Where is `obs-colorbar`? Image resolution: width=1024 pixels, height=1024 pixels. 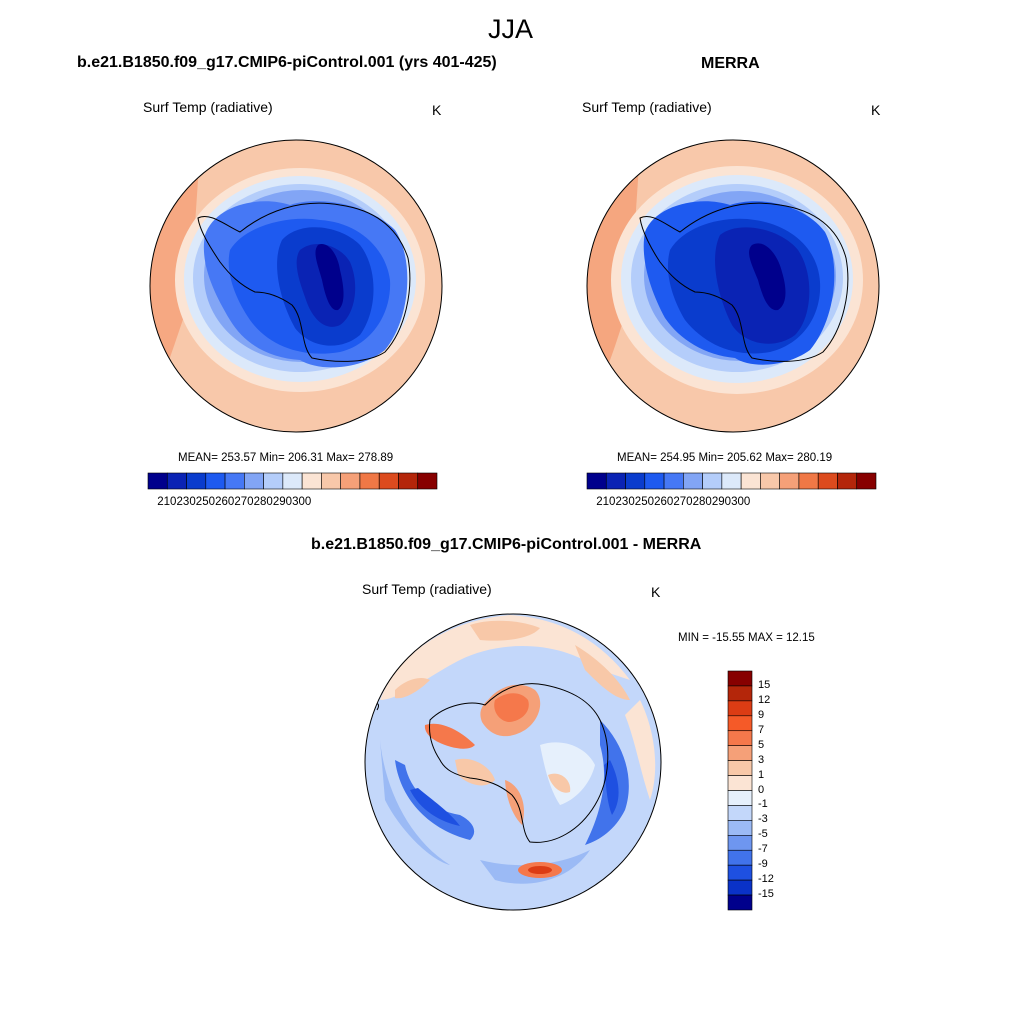
obs-colorbar is located at coordinates (731, 481).